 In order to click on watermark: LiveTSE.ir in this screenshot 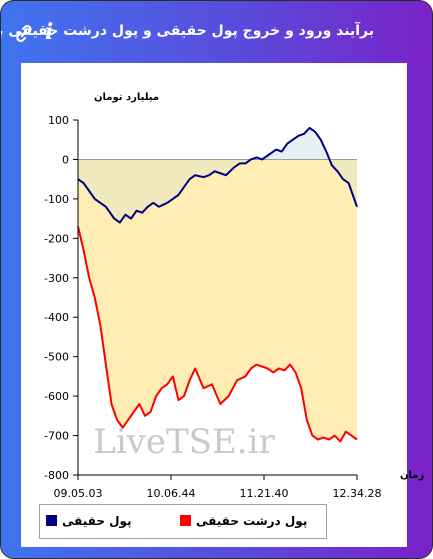, I will do `click(184, 442)`.